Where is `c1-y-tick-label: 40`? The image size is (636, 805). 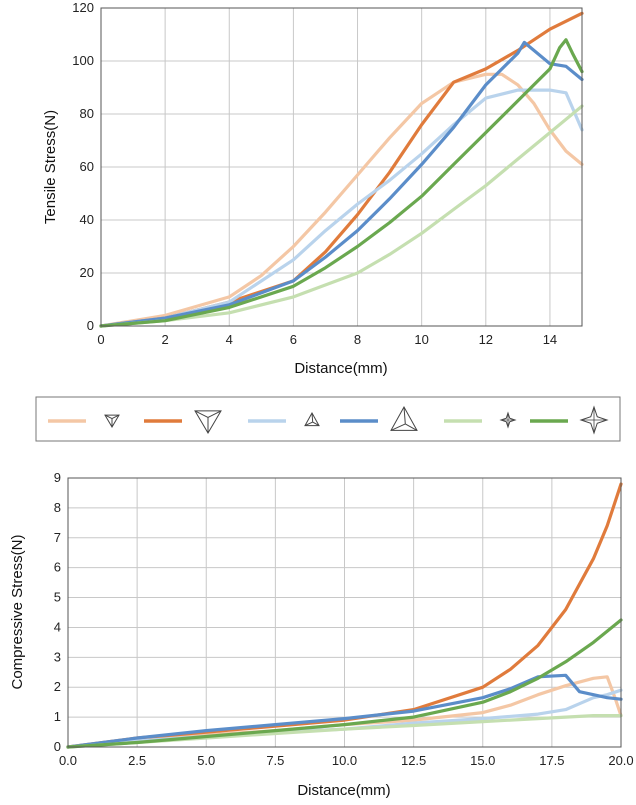 c1-y-tick-label: 40 is located at coordinates (87, 219).